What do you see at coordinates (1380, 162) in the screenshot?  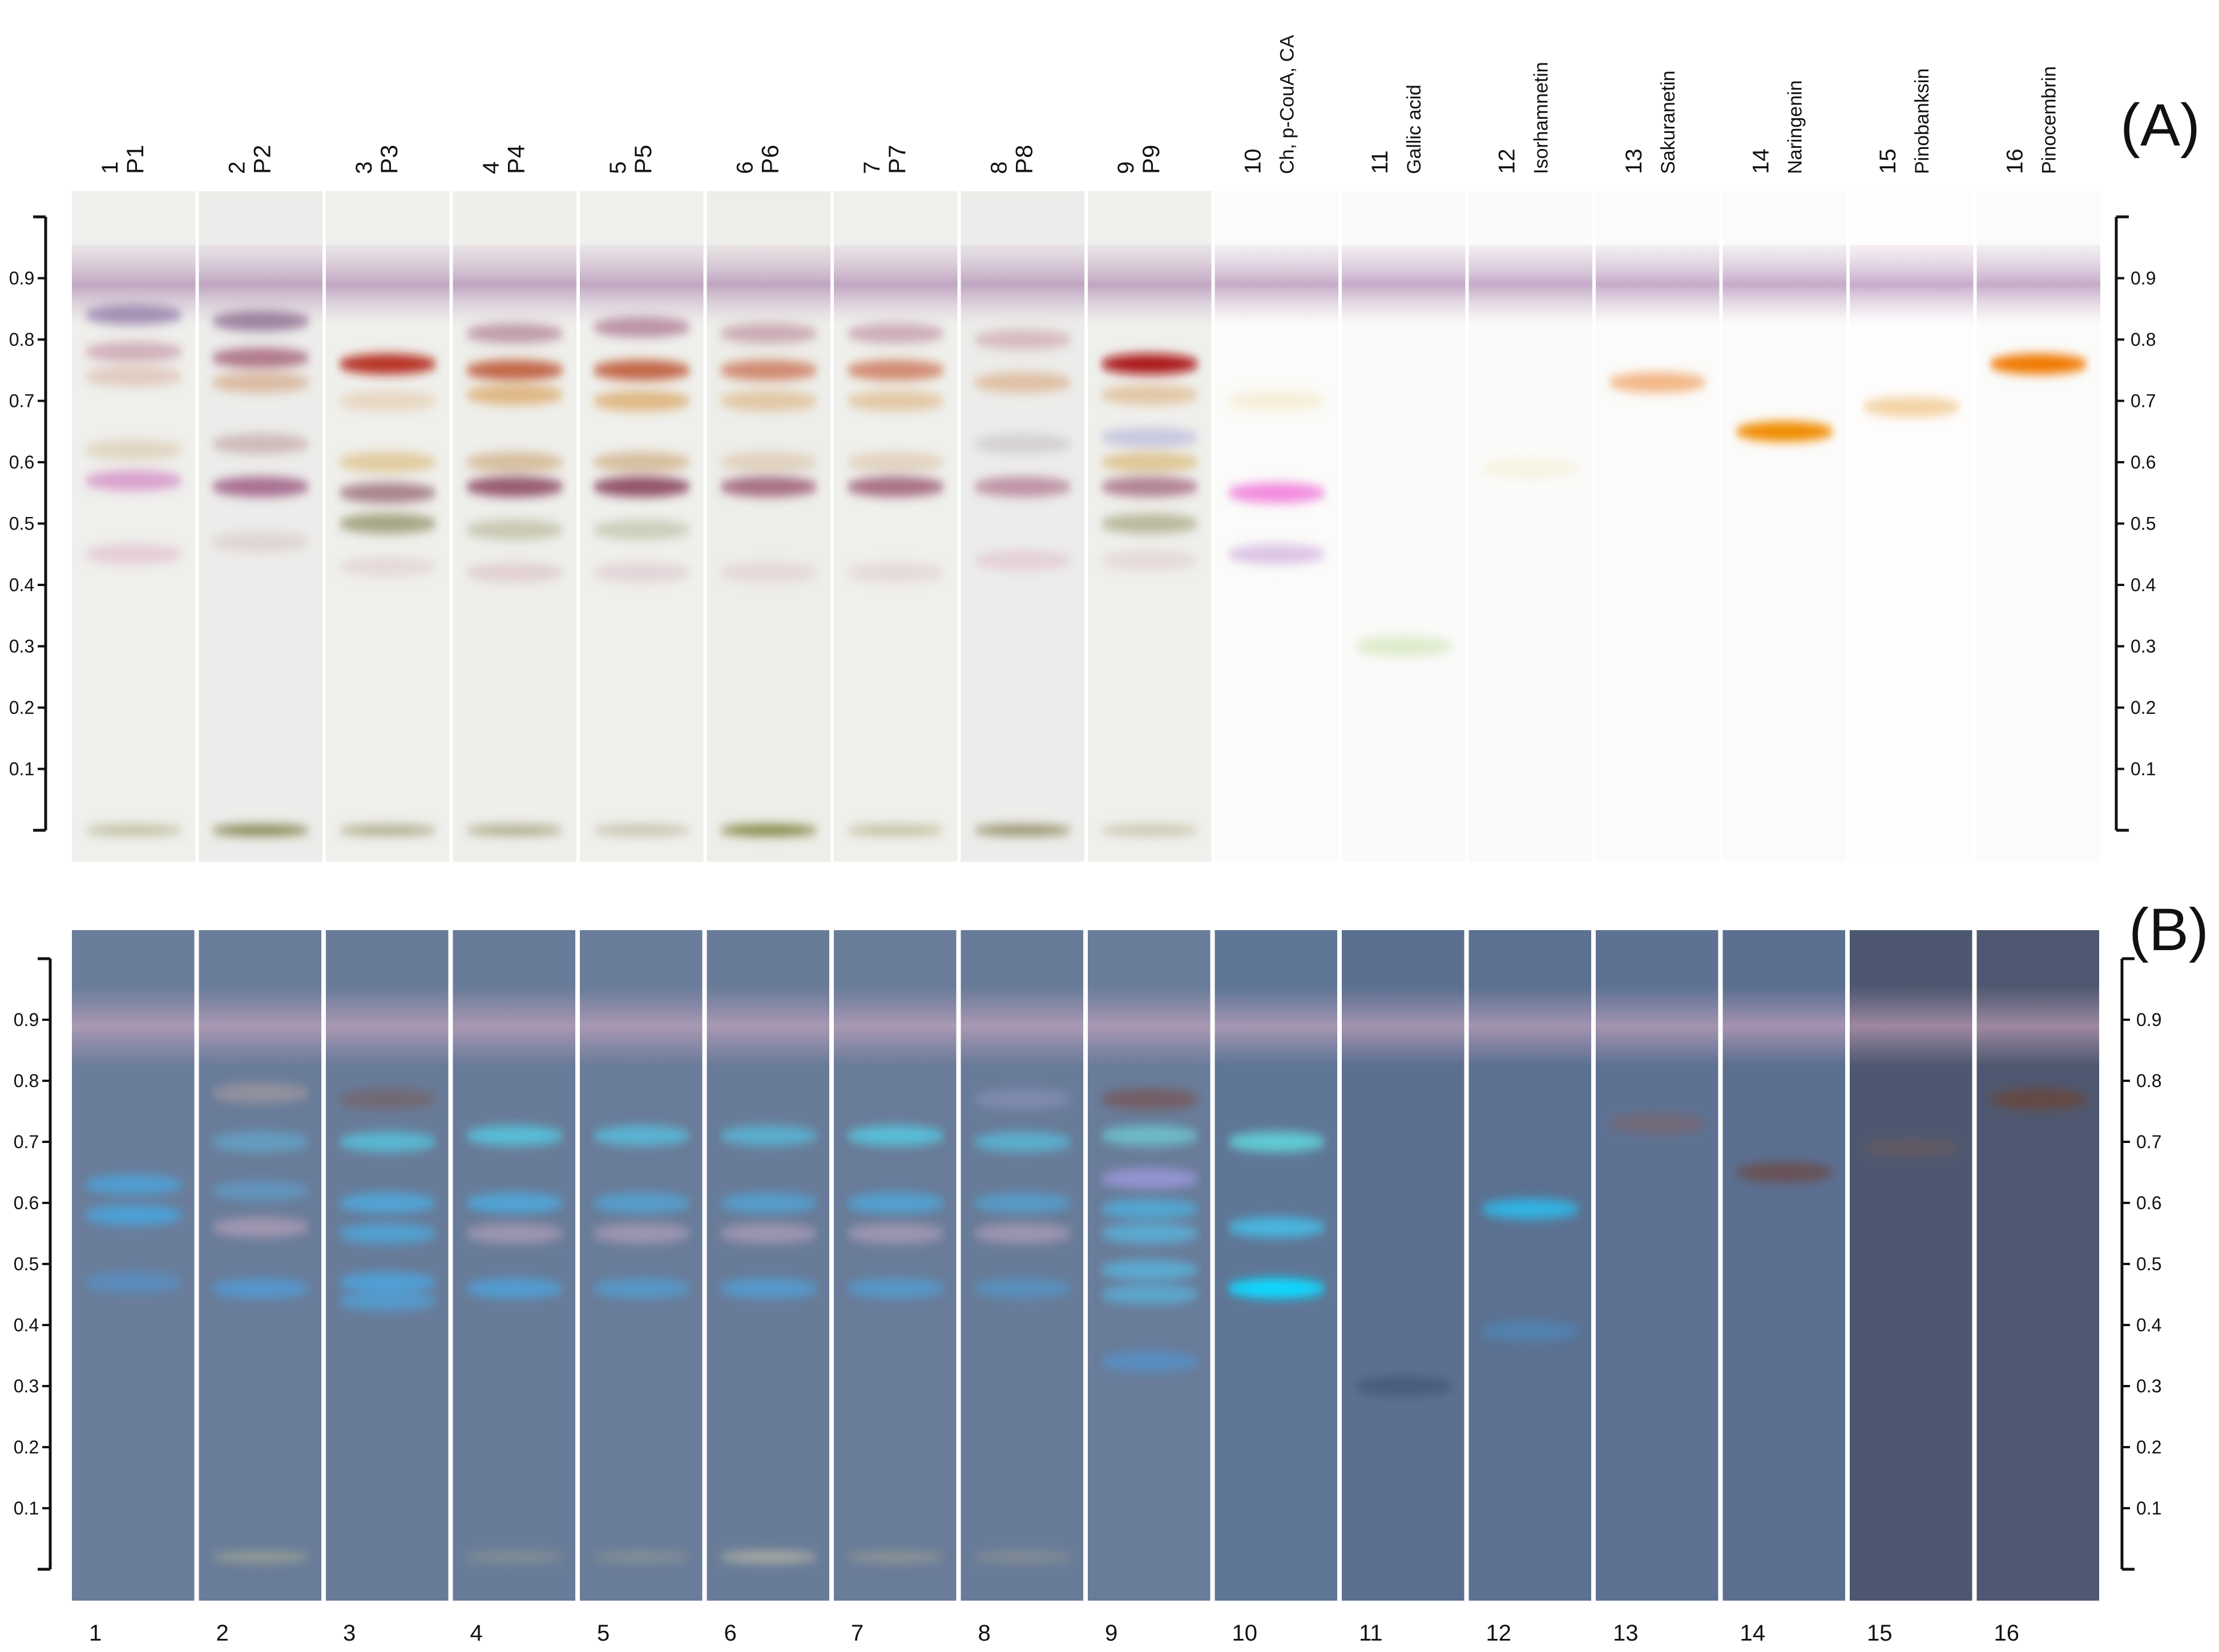 I see `track-number: 11` at bounding box center [1380, 162].